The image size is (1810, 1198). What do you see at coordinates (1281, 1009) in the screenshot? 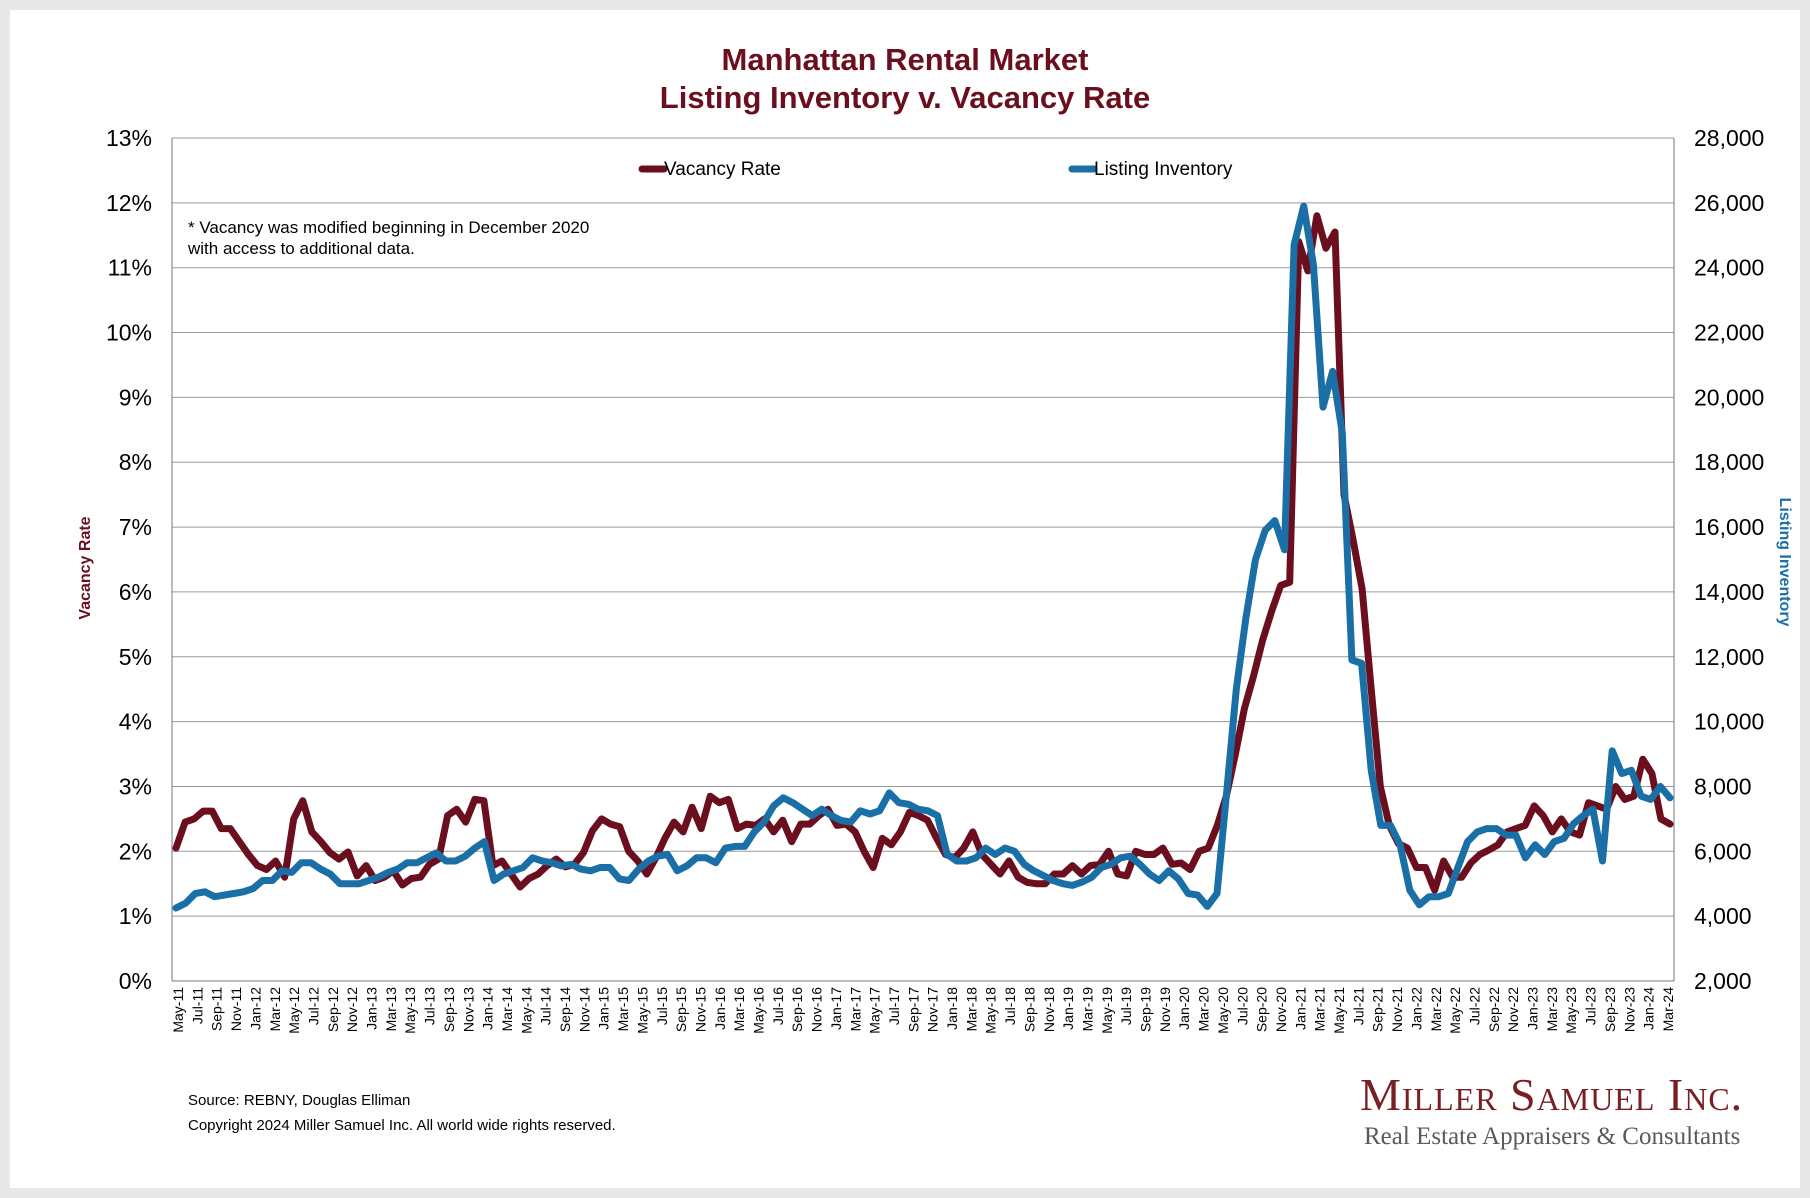
I see `x-tick-label: Nov-20` at bounding box center [1281, 1009].